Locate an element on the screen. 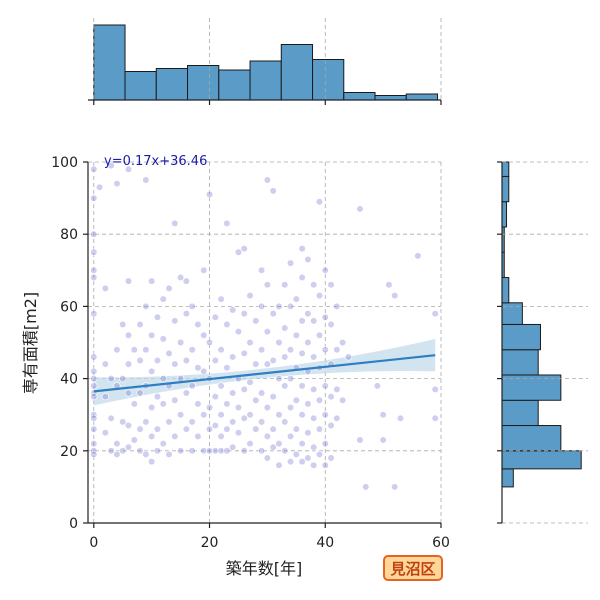  regression-equation: y=0.17x+36.46 is located at coordinates (155, 161).